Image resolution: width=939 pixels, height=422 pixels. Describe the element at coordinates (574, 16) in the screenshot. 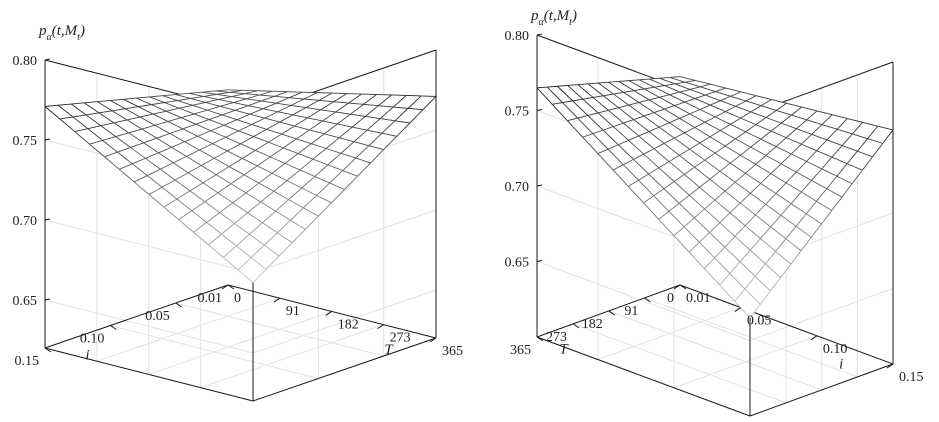

I see `z-label-close: )` at that location.